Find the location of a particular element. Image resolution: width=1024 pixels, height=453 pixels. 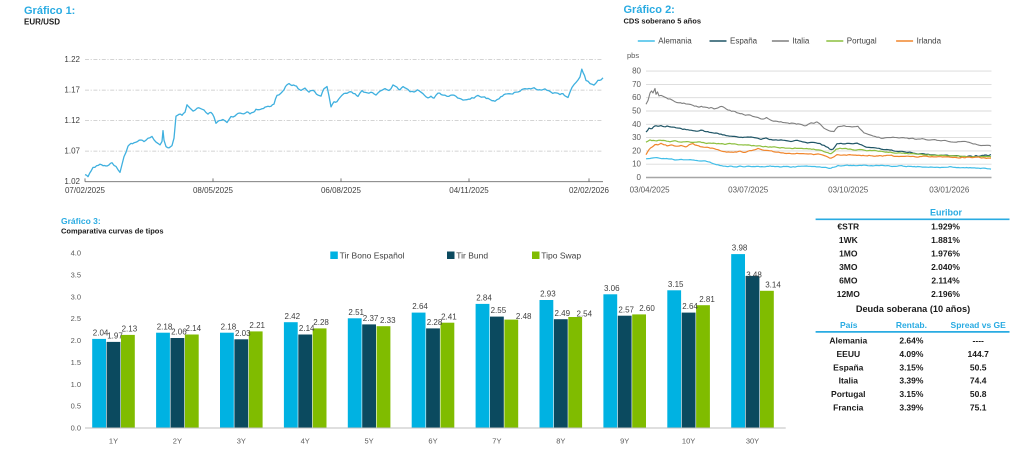

svg-text: Comparativa curvas de tipos is located at coordinates (112, 231).